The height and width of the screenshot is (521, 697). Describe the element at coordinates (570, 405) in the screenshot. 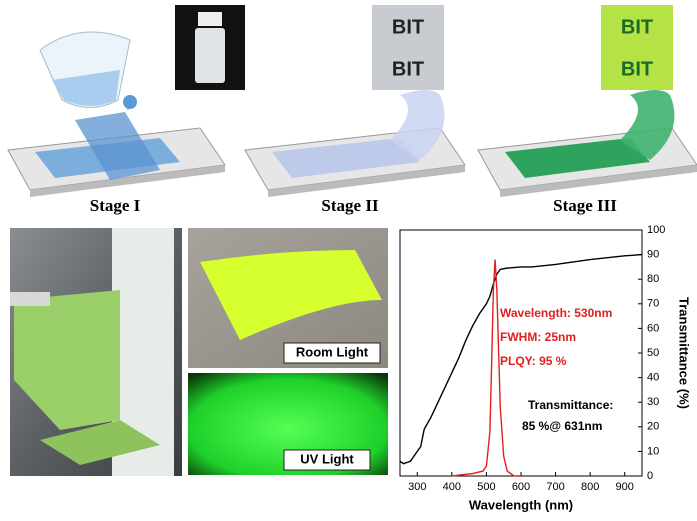

I see `annotation: Transmittance:` at that location.